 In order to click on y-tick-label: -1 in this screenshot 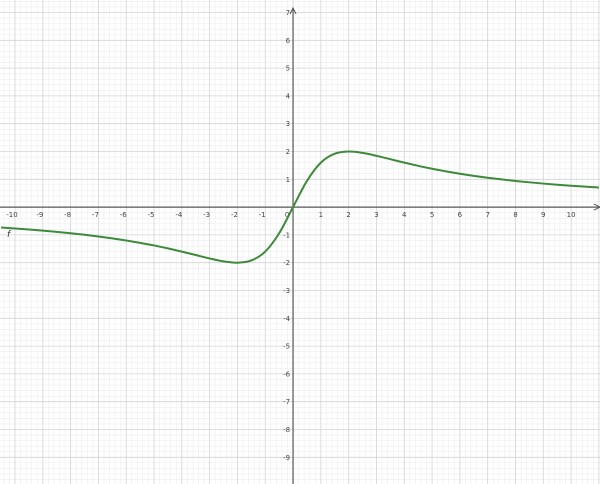, I will do `click(286, 235)`.